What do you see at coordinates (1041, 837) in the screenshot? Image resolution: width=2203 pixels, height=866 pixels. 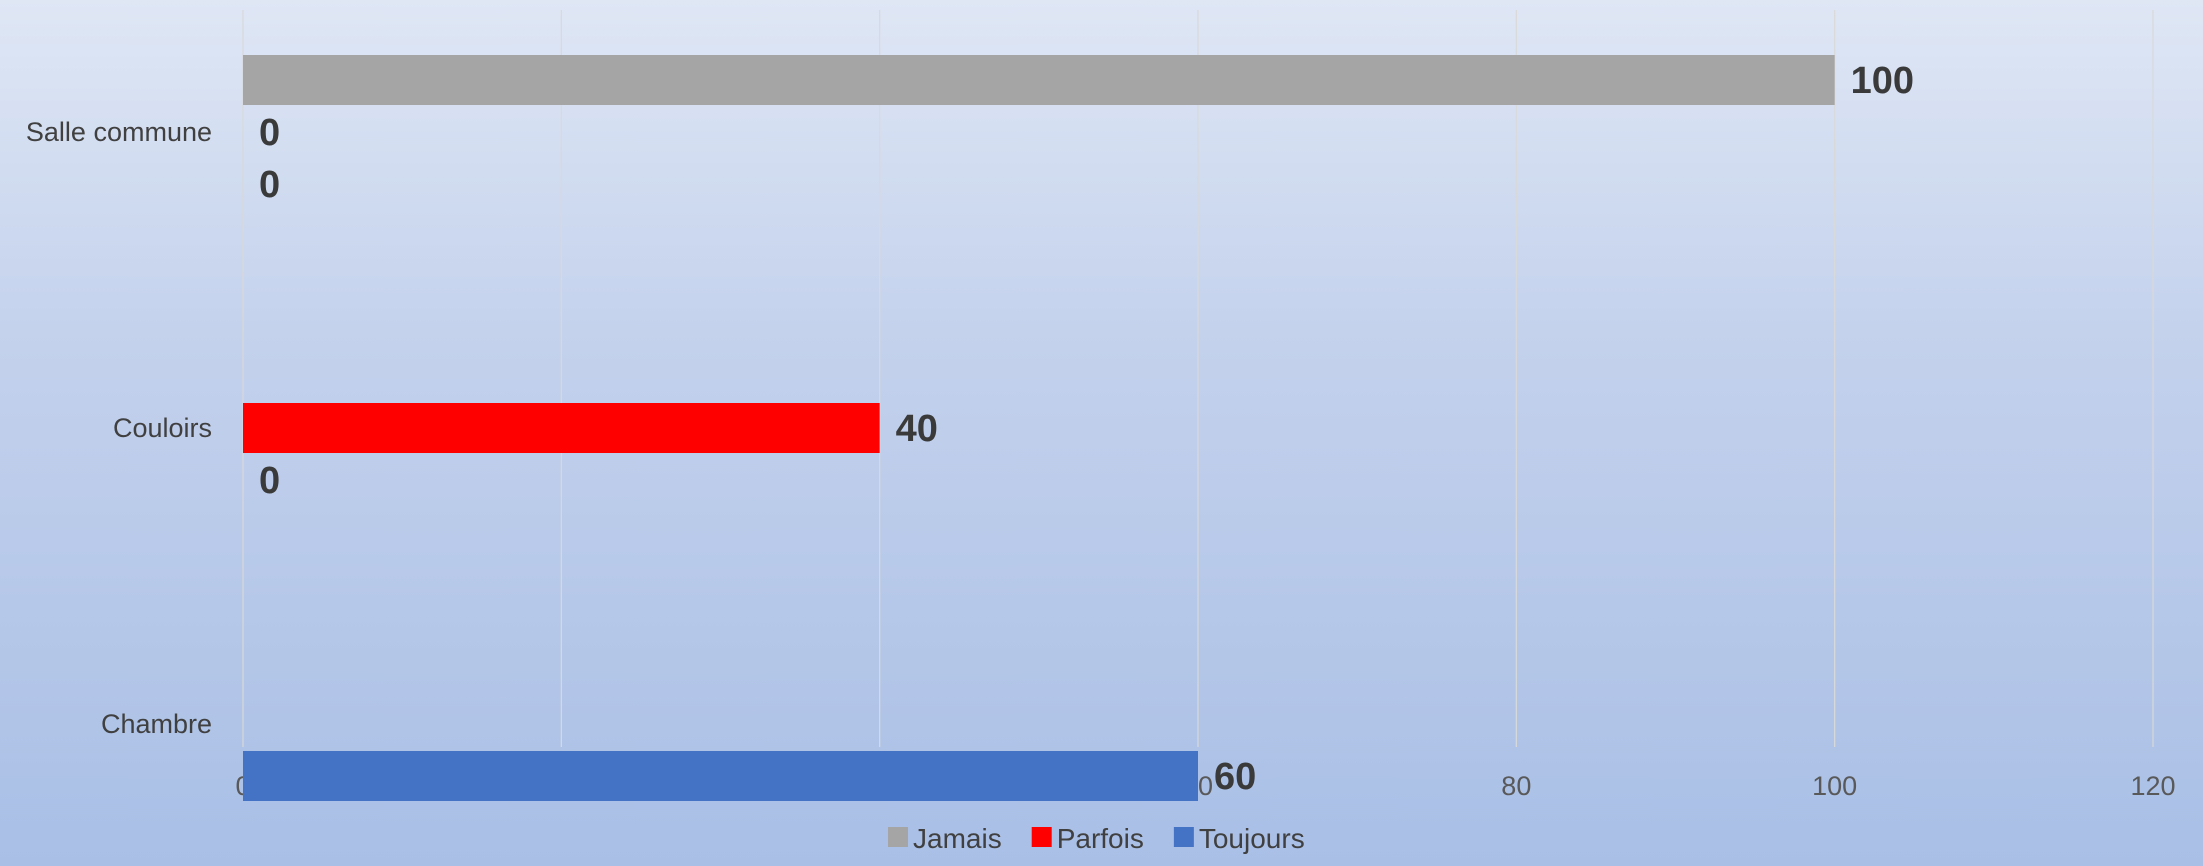 I see `legend-swatch-parfois` at bounding box center [1041, 837].